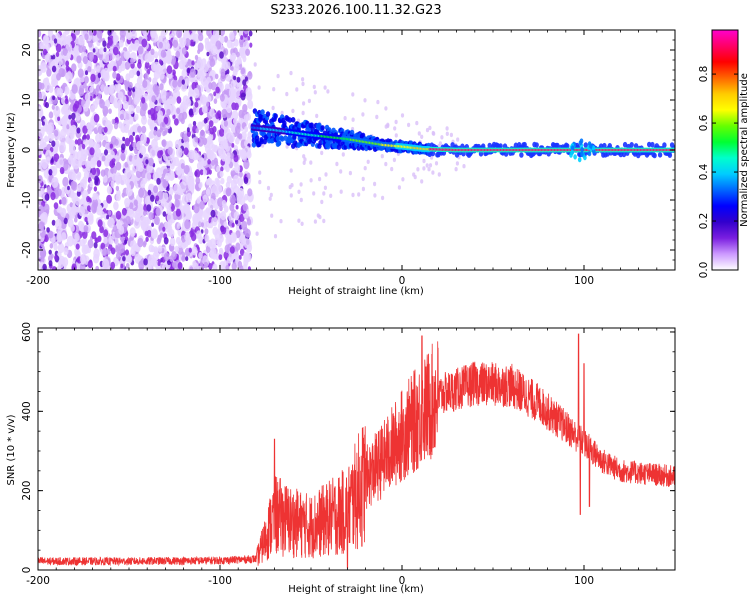  What do you see at coordinates (704, 221) in the screenshot?
I see `colorbar-tick-label: 0.2` at bounding box center [704, 221].